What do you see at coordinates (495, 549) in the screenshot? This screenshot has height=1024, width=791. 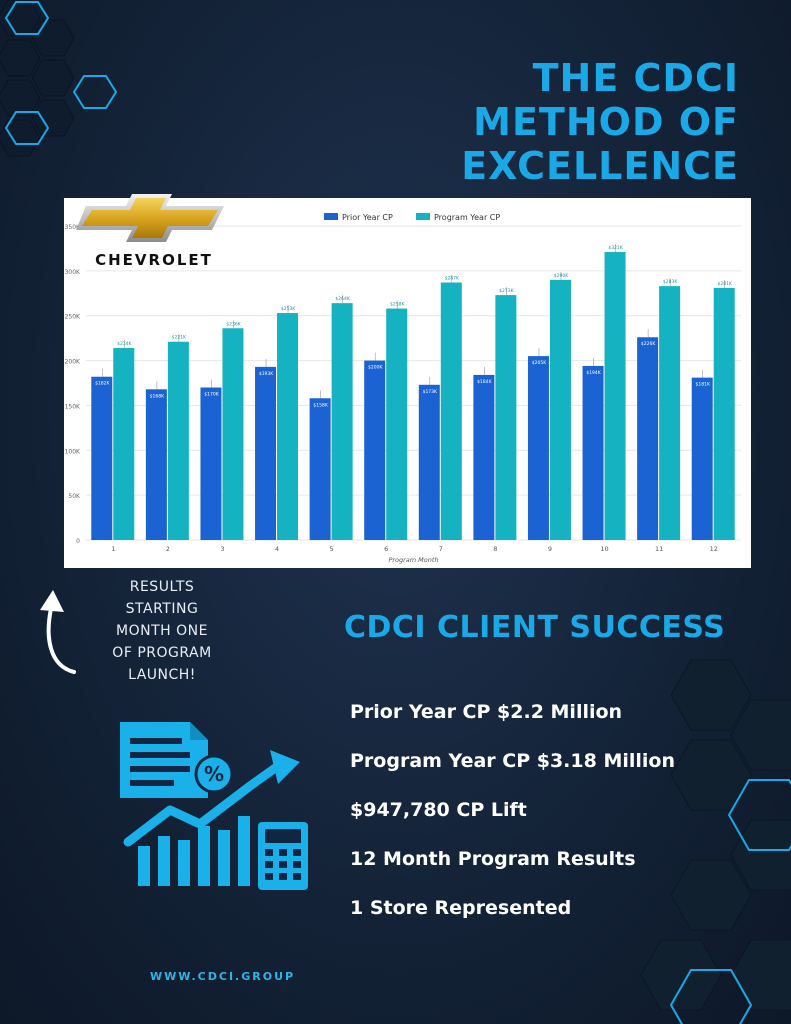 I see `x-tick-label: 8` at bounding box center [495, 549].